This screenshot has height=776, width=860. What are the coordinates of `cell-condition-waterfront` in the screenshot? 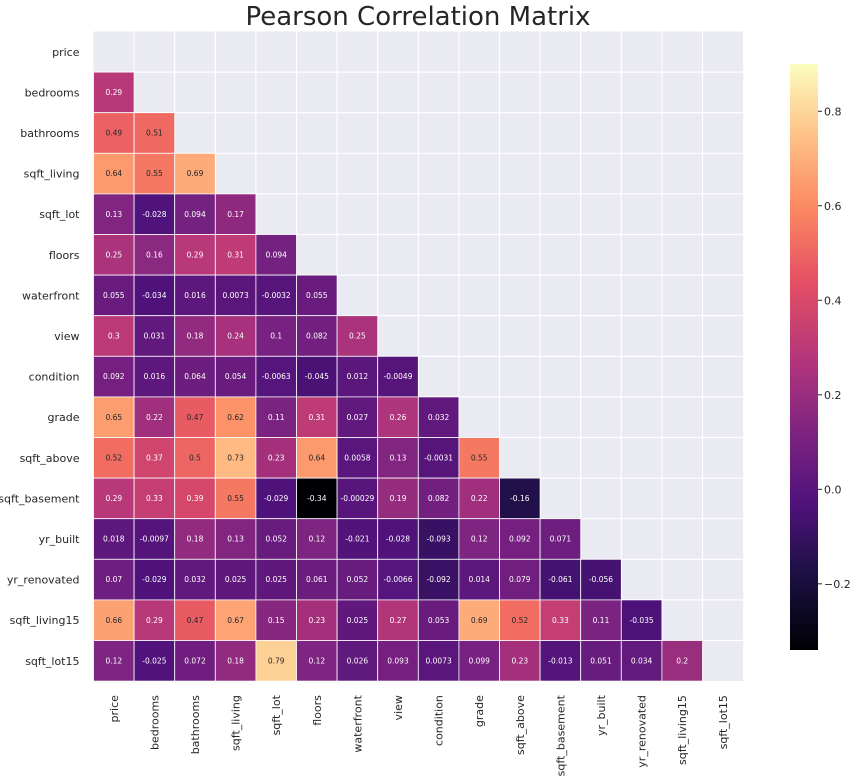 It's located at (357, 376).